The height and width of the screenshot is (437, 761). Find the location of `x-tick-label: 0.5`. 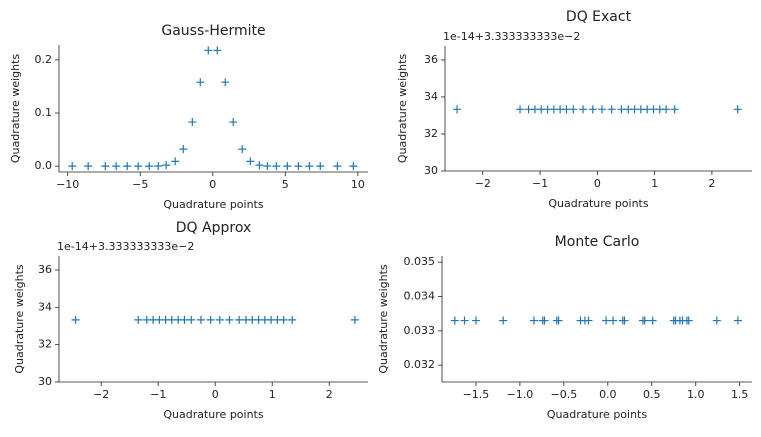

x-tick-label: 0.5 is located at coordinates (652, 394).